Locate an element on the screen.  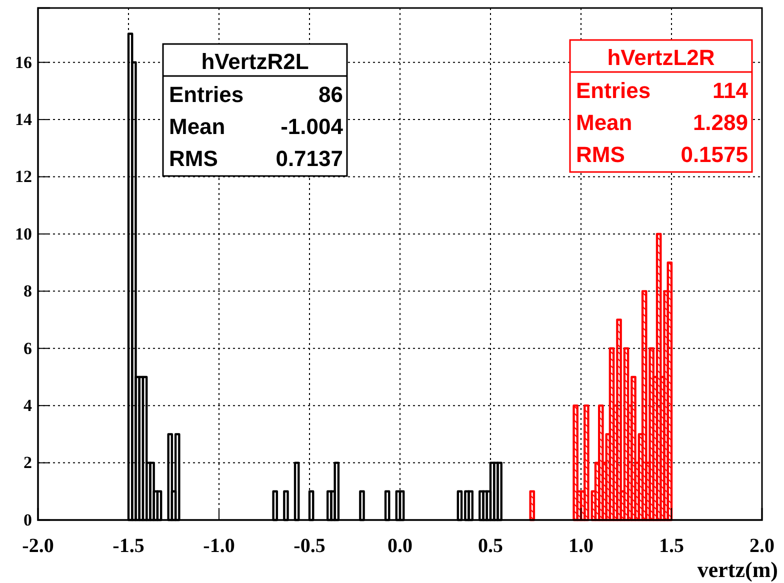
y-tick-label: 10 is located at coordinates (23, 234).